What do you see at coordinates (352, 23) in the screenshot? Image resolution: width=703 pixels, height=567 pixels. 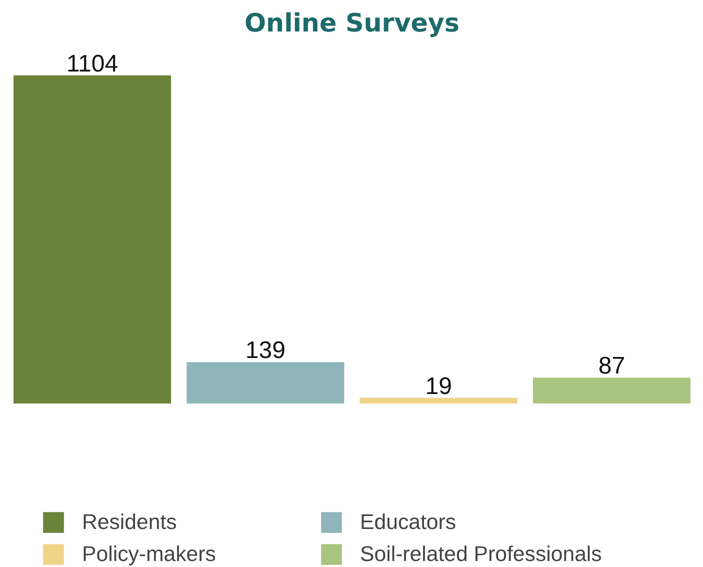 I see `chart-title: Online Surveys` at bounding box center [352, 23].